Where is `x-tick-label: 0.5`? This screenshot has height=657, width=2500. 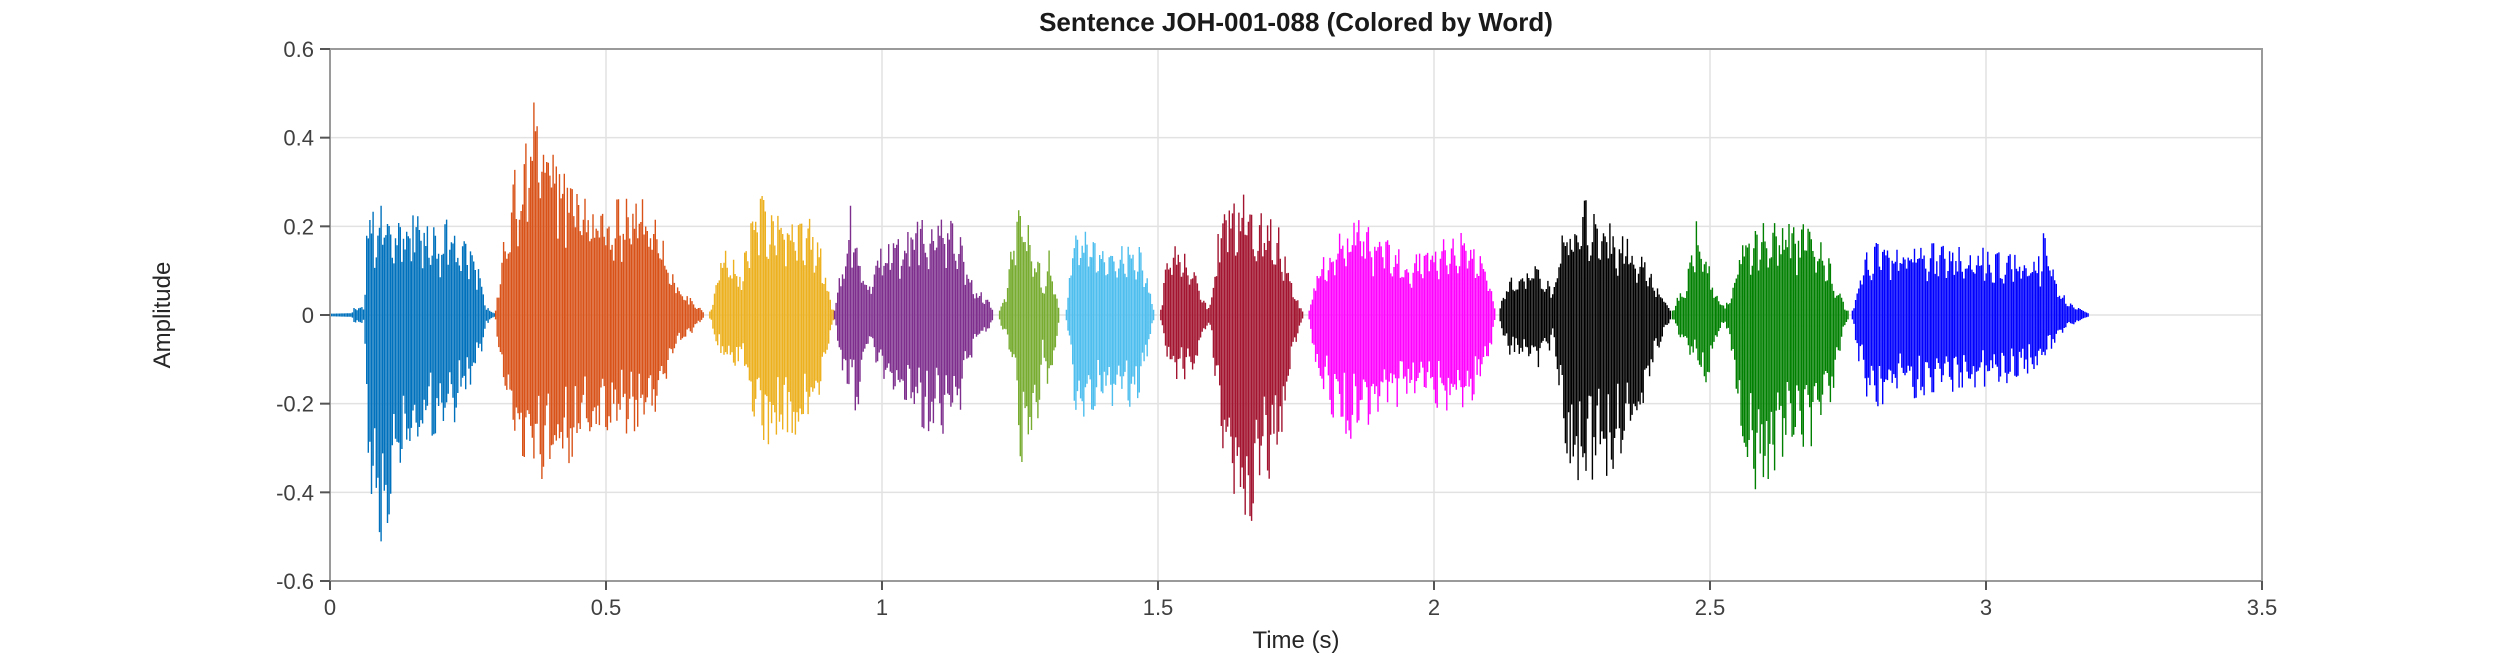 x-tick-label: 0.5 is located at coordinates (606, 607).